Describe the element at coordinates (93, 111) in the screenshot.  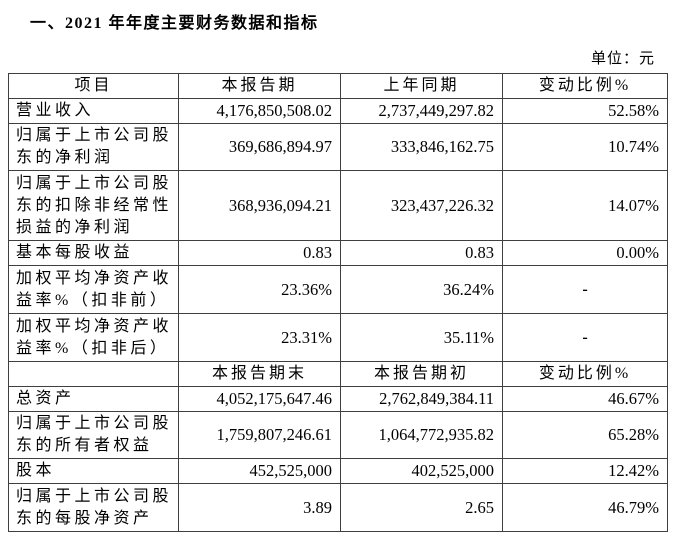
I see `row-label: 营业收入` at that location.